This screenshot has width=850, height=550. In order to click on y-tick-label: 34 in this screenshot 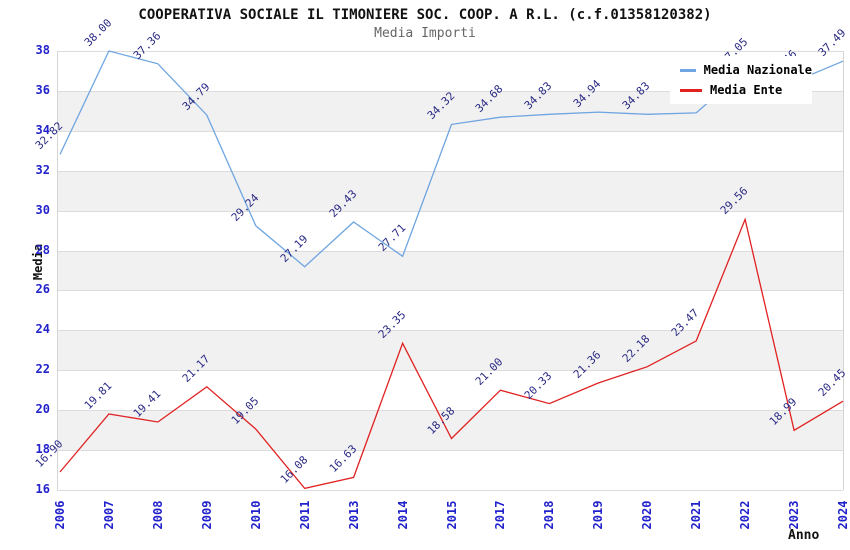, I will do `click(42, 129)`.